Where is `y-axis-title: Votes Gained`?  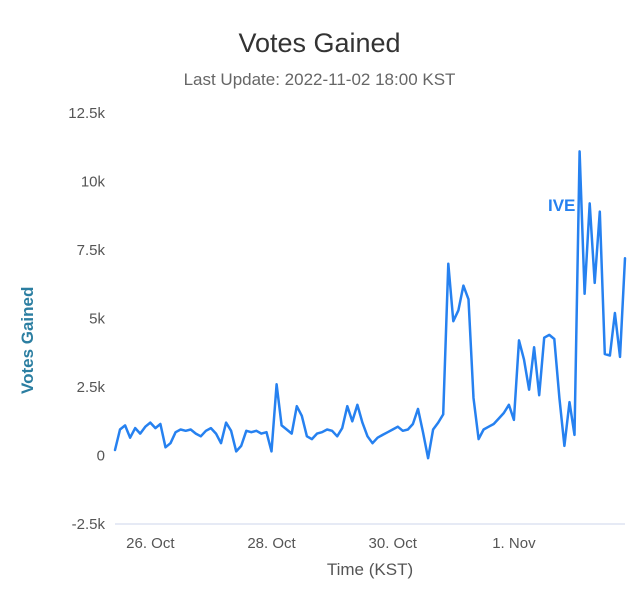
y-axis-title: Votes Gained is located at coordinates (27, 340).